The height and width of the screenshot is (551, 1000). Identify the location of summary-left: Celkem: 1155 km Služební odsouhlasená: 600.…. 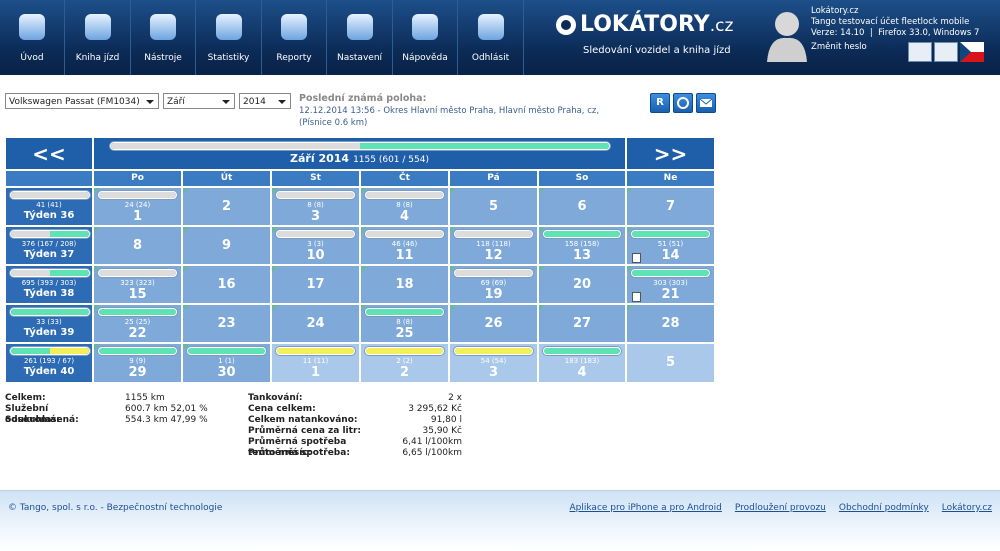
(120, 409).